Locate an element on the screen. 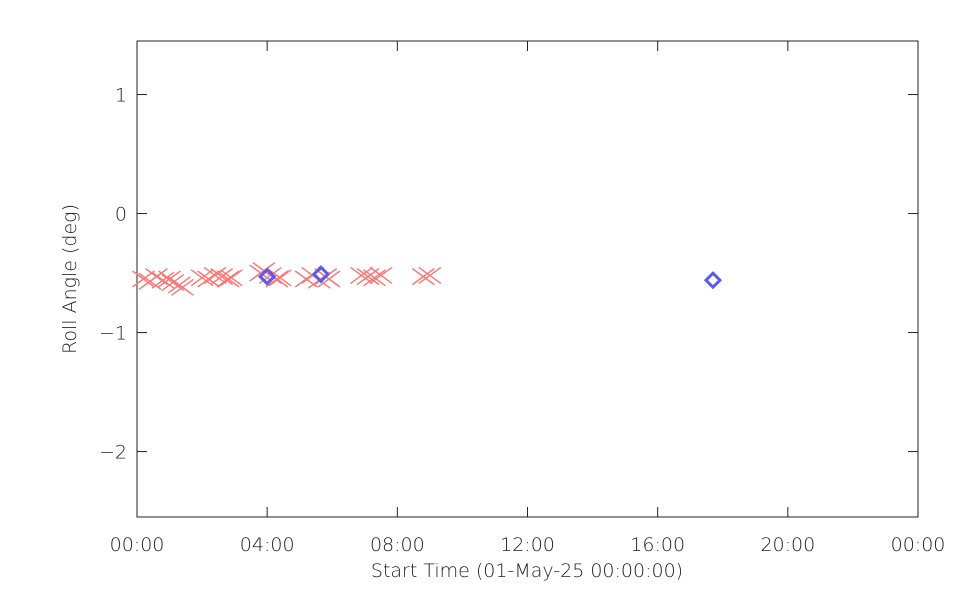  x-tick-label: 12:00 is located at coordinates (527, 545).